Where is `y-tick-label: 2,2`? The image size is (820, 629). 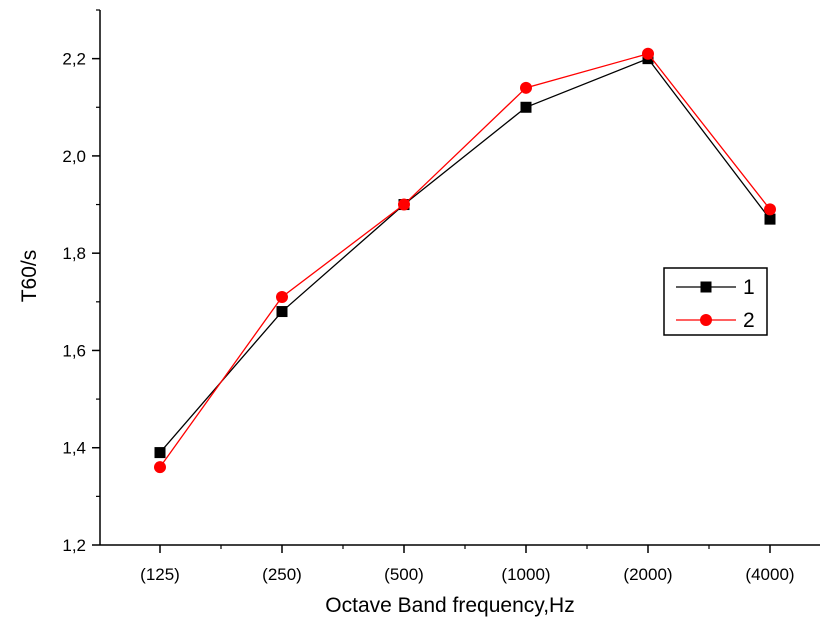 y-tick-label: 2,2 is located at coordinates (74, 59).